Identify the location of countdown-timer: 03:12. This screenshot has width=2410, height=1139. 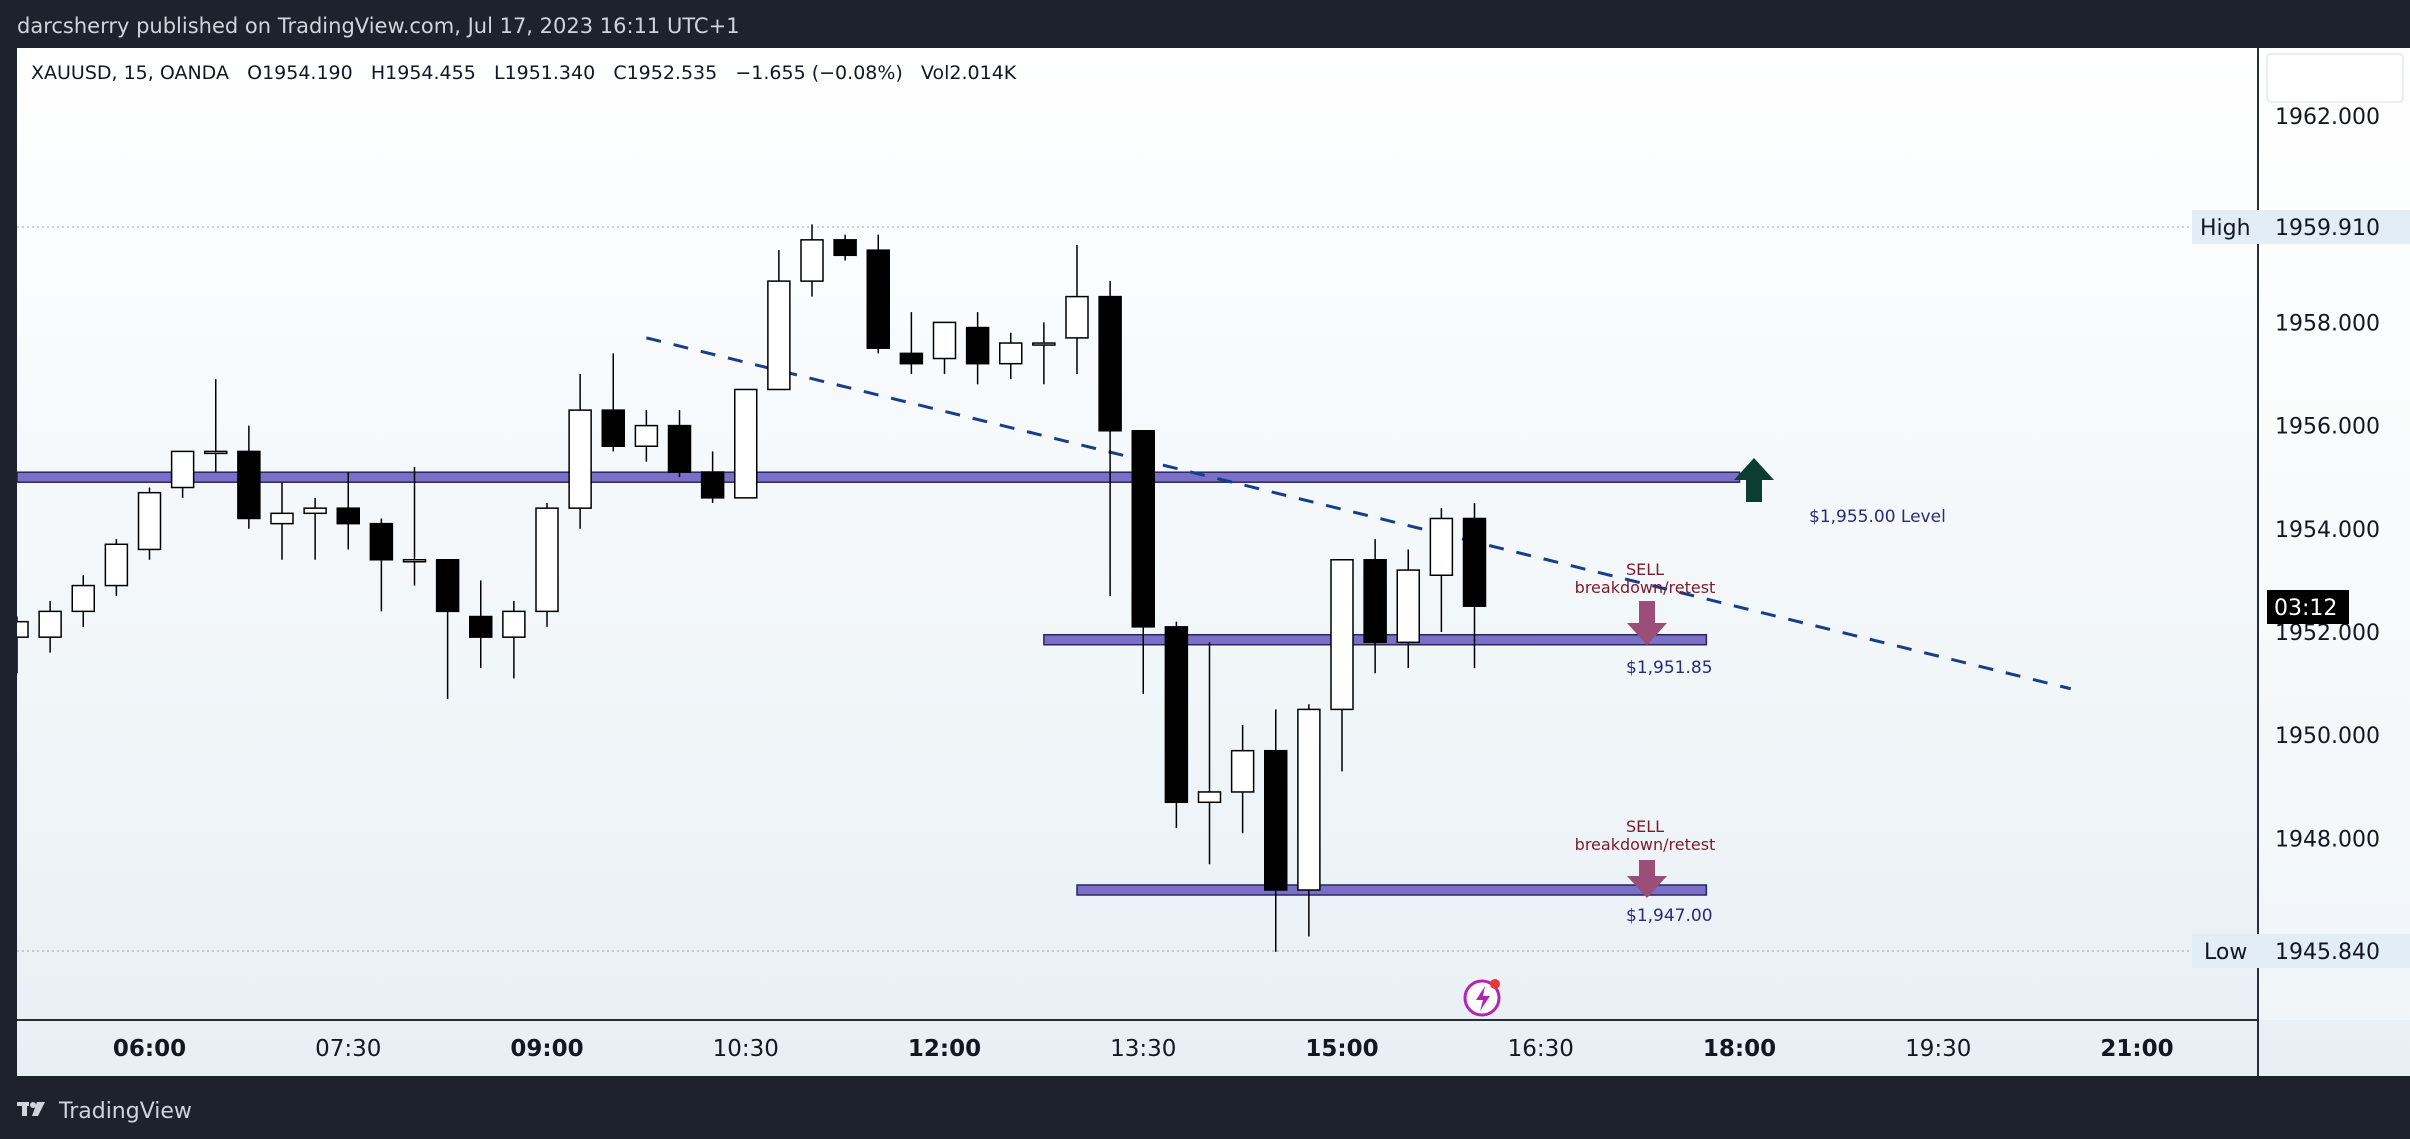
(2305, 608).